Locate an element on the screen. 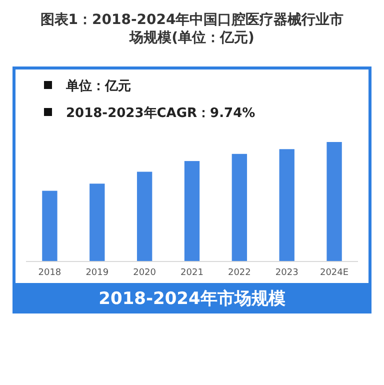  text: 单位：亿元 is located at coordinates (98, 86).